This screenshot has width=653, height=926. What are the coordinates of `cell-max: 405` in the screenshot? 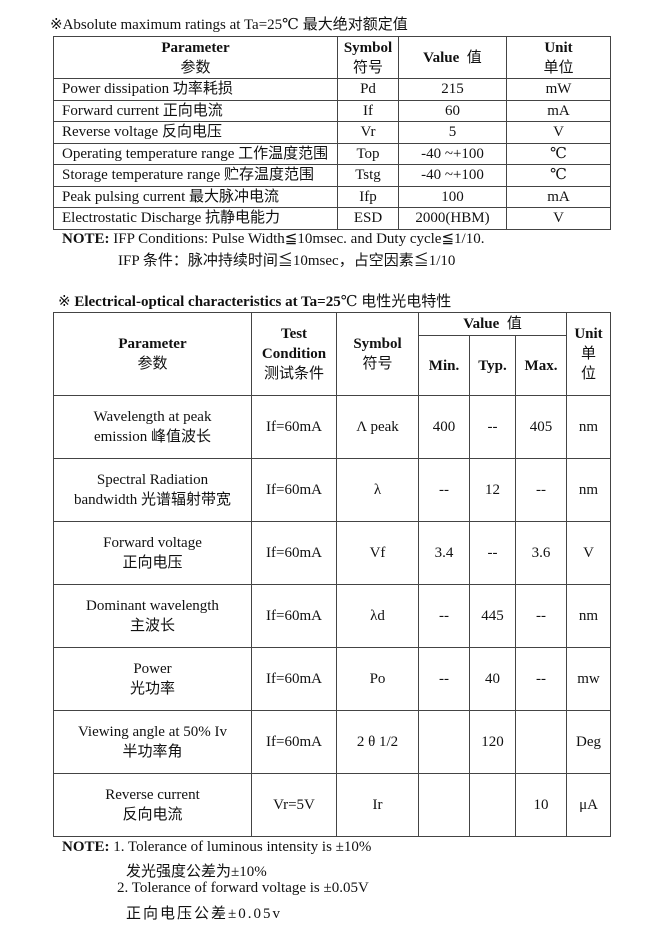 It's located at (541, 427).